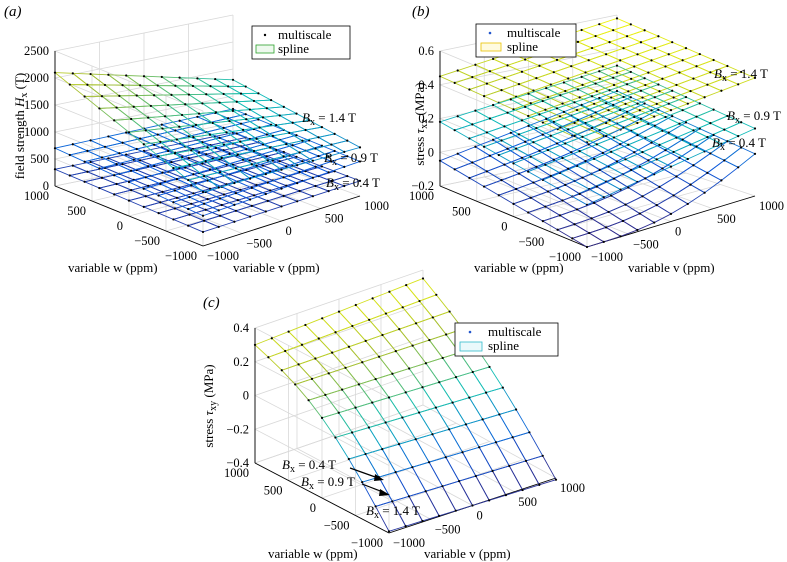 The height and width of the screenshot is (562, 787). Describe the element at coordinates (741, 75) in the screenshot. I see `panel-b-series-label-1: Bx = 1.4 T` at that location.